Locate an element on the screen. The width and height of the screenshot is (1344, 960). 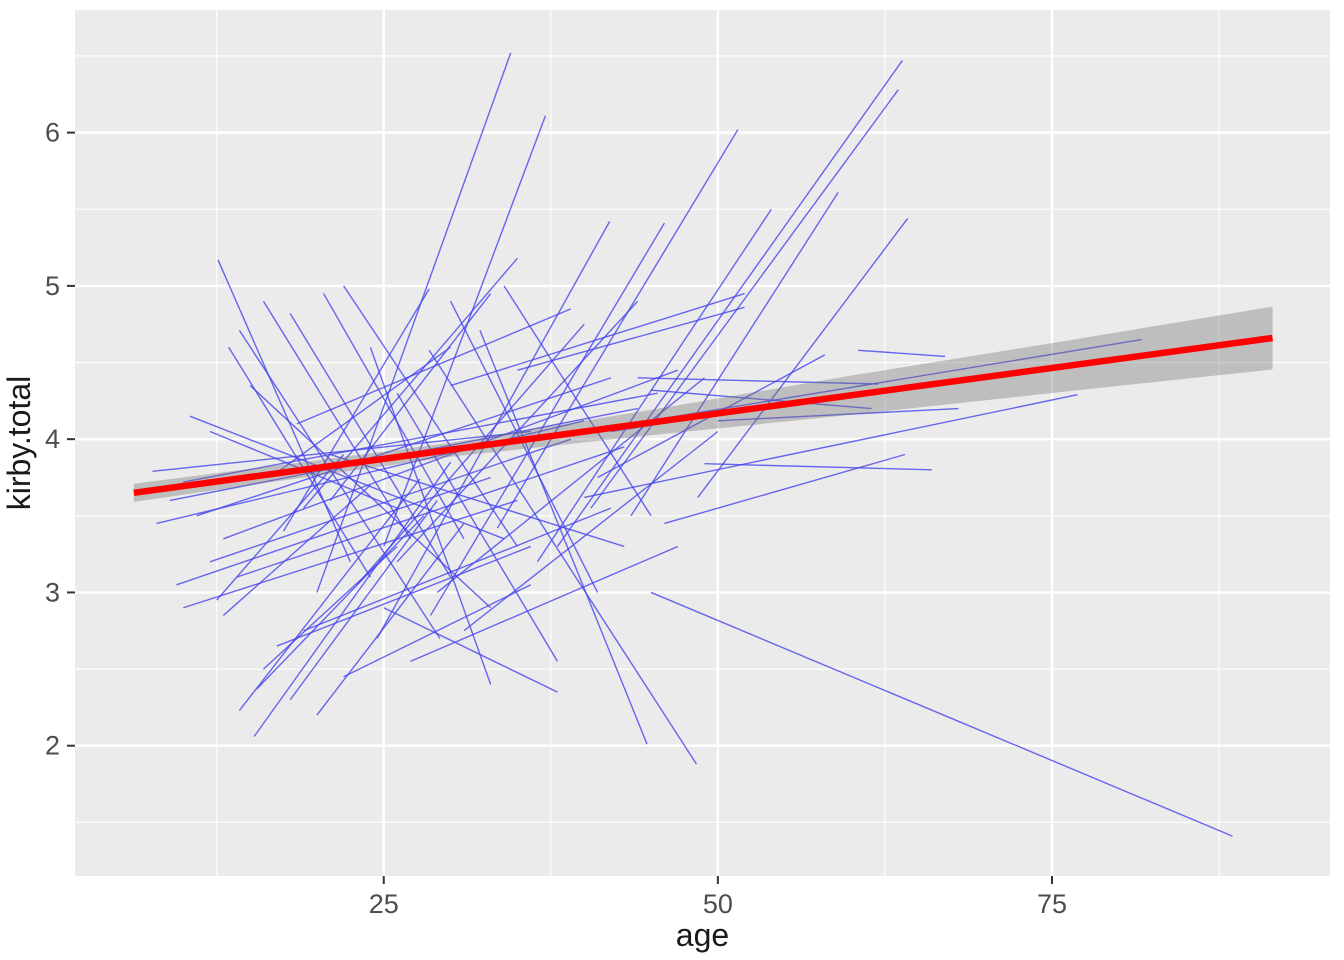
overall-regression-line is located at coordinates (703, 415).